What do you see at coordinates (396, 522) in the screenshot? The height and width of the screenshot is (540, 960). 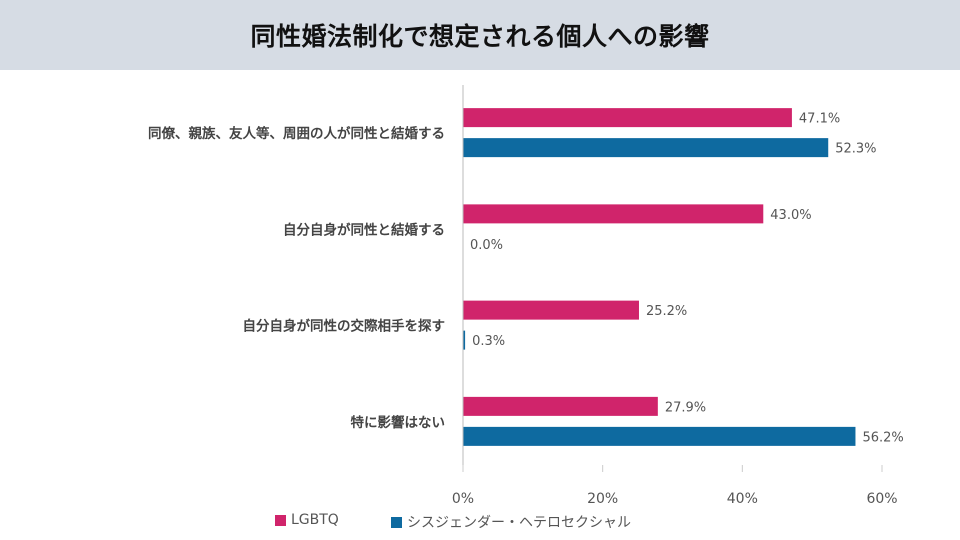 I see `legend-swatch-cis-hetero` at bounding box center [396, 522].